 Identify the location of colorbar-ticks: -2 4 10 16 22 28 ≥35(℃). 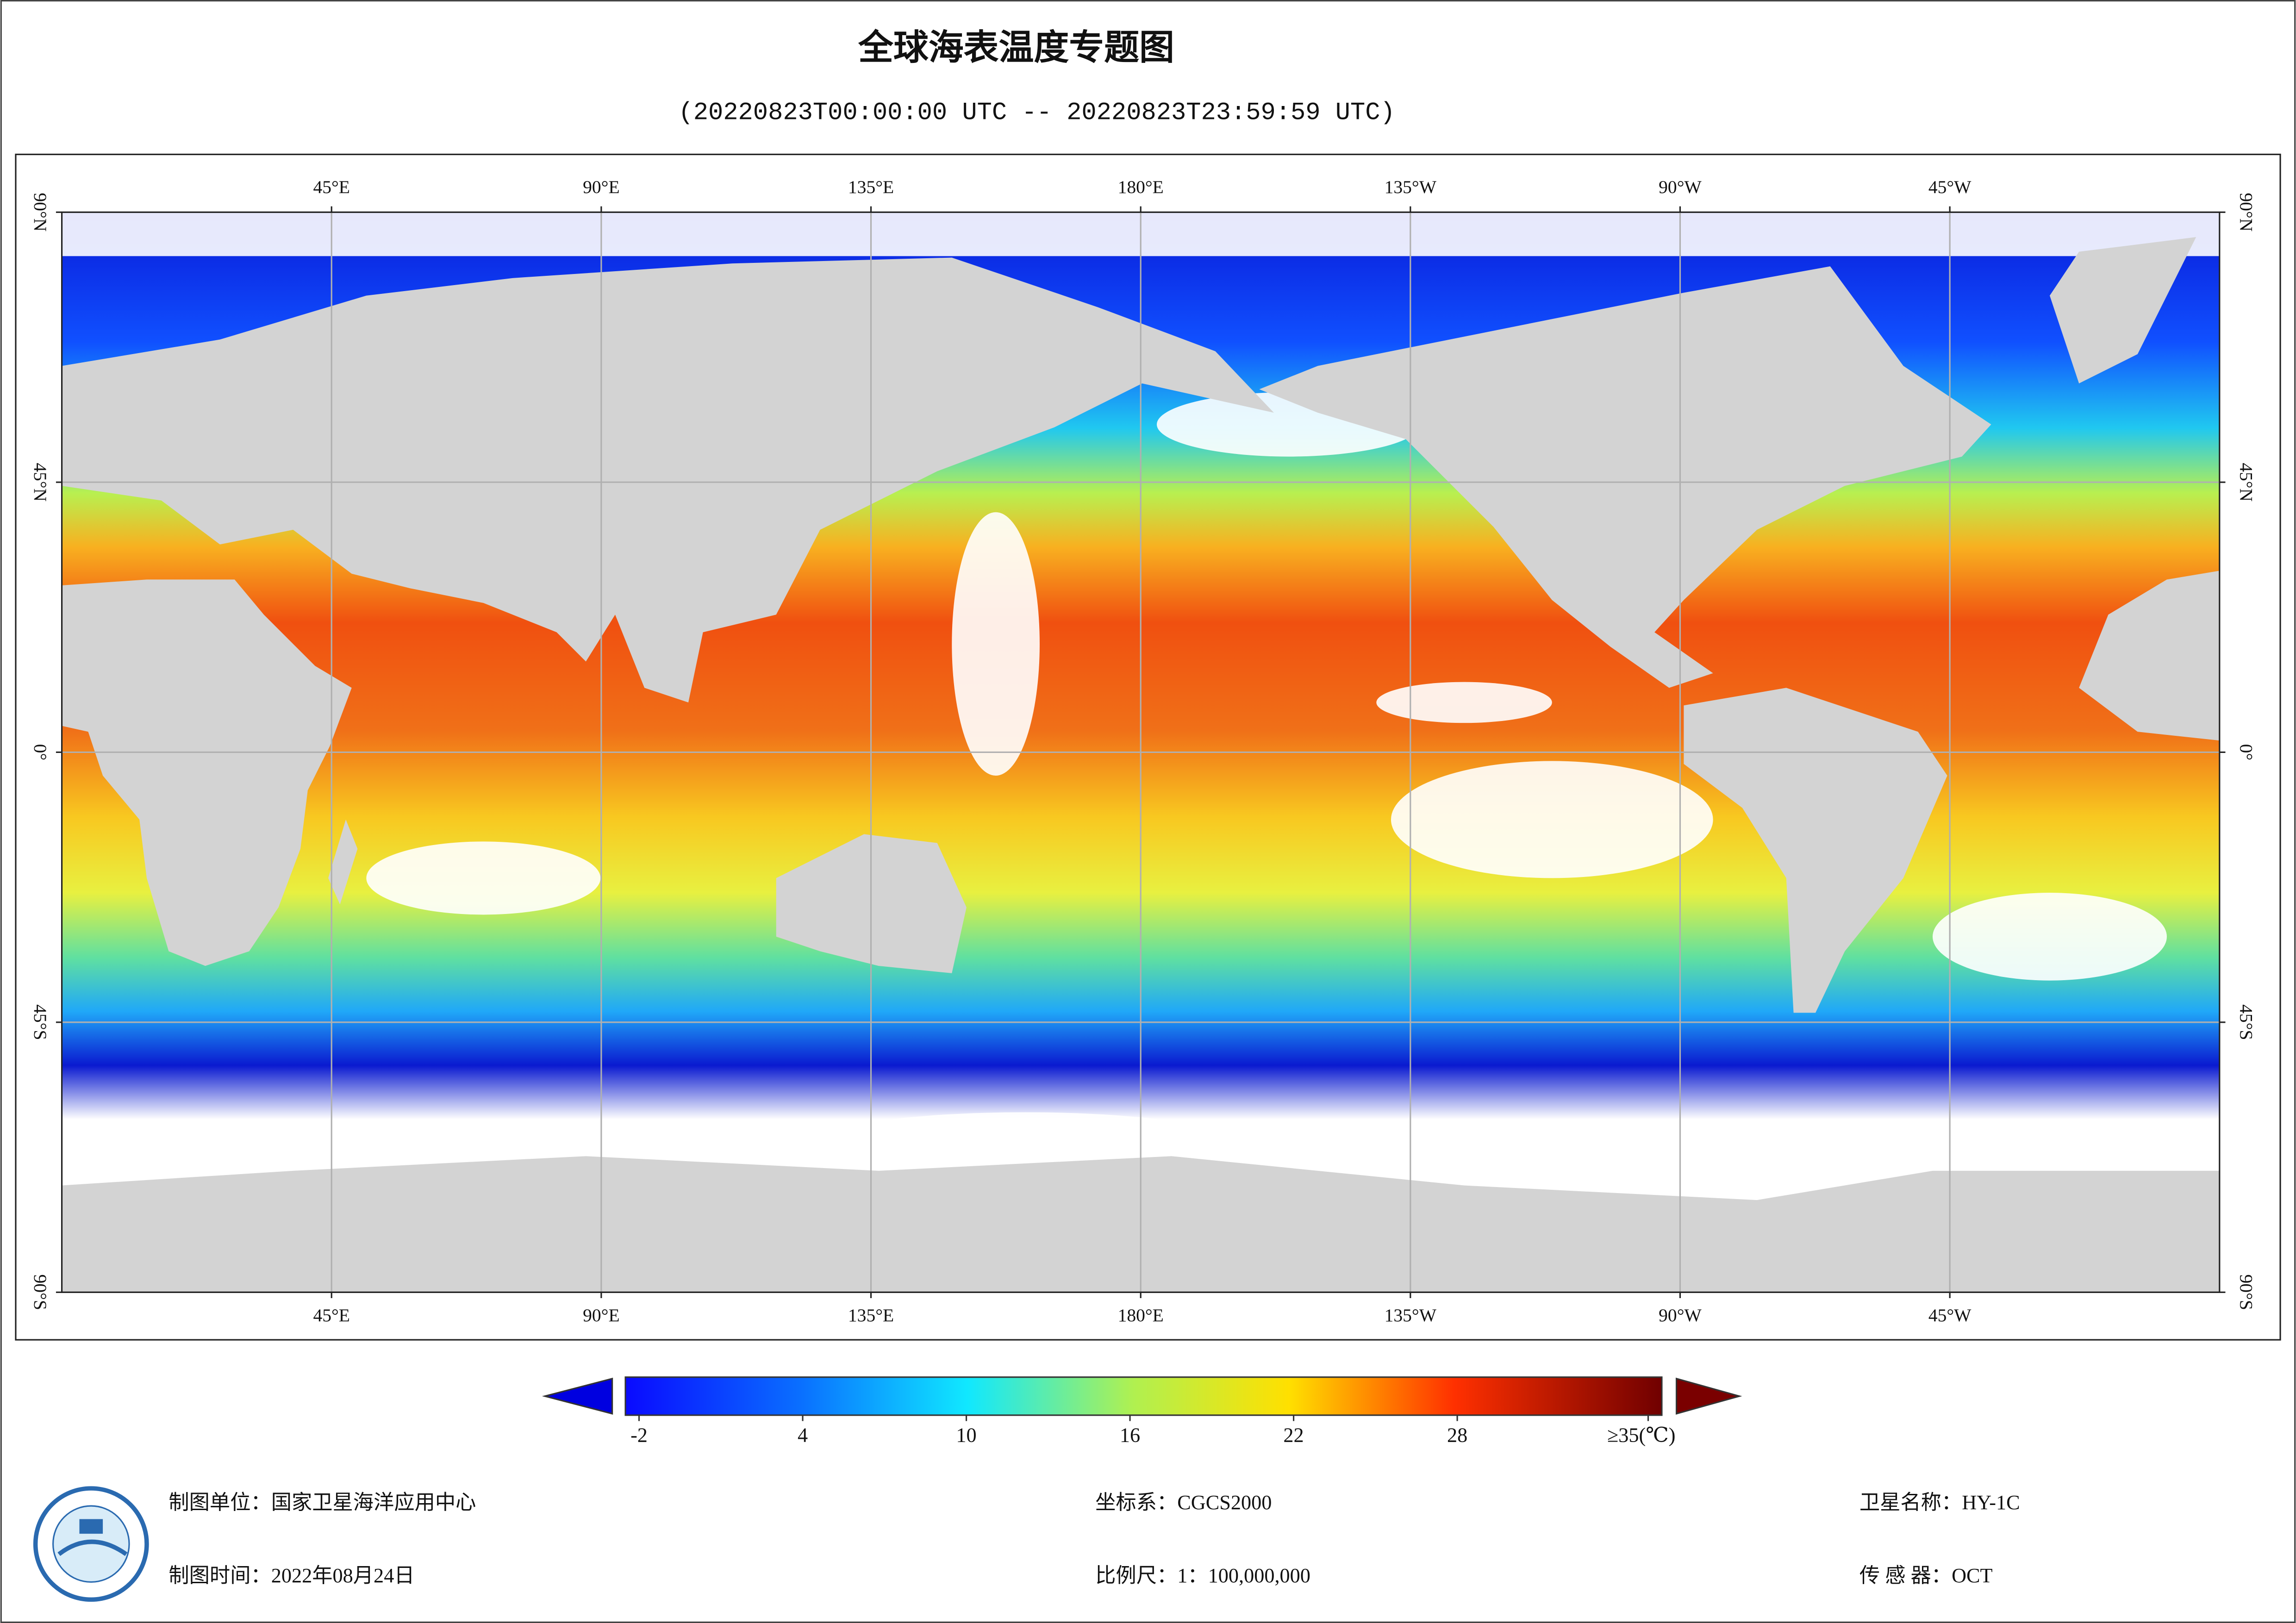
(1153, 1431).